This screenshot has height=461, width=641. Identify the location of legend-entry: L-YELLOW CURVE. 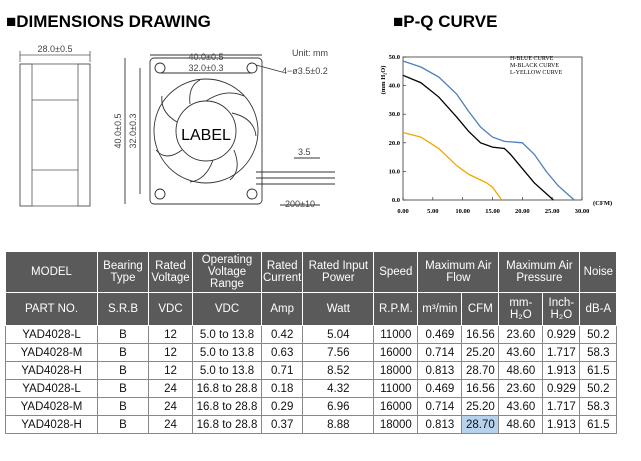
(536, 73).